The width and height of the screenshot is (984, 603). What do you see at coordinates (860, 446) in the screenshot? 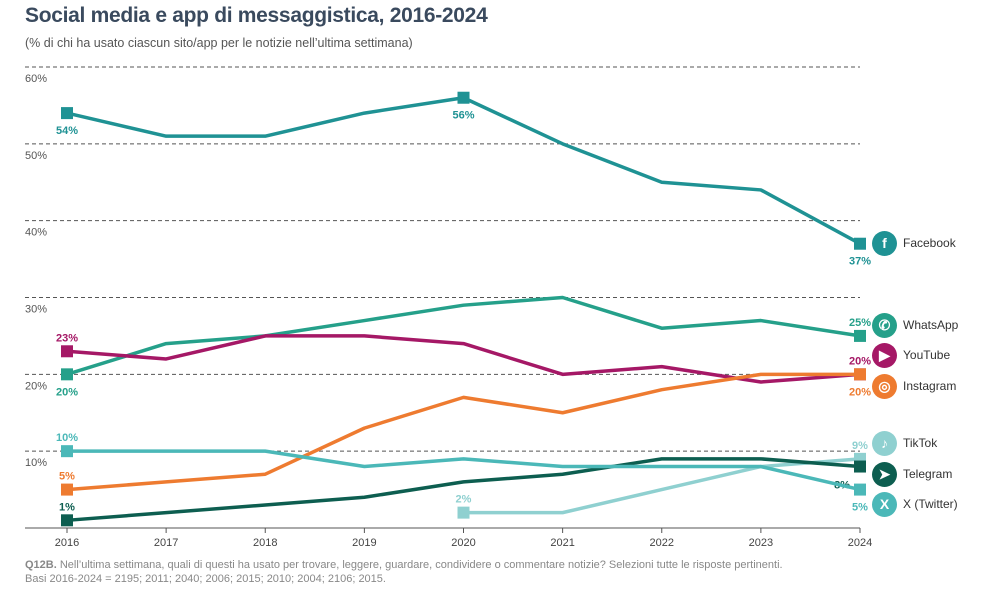
I see `data-label: 9%` at bounding box center [860, 446].